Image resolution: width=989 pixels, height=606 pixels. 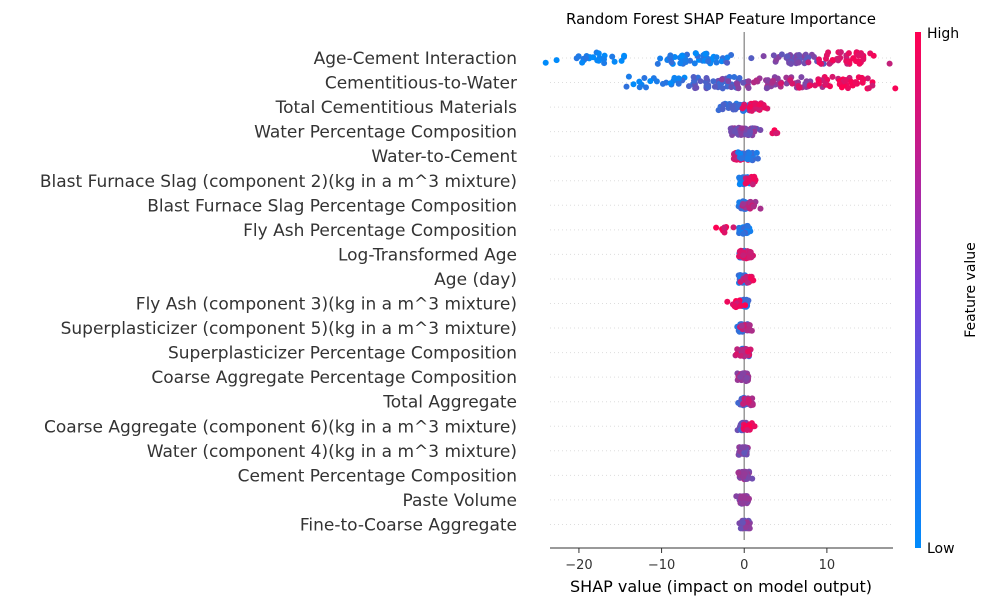 I want to click on x-tick-label: −10, so click(x=661, y=565).